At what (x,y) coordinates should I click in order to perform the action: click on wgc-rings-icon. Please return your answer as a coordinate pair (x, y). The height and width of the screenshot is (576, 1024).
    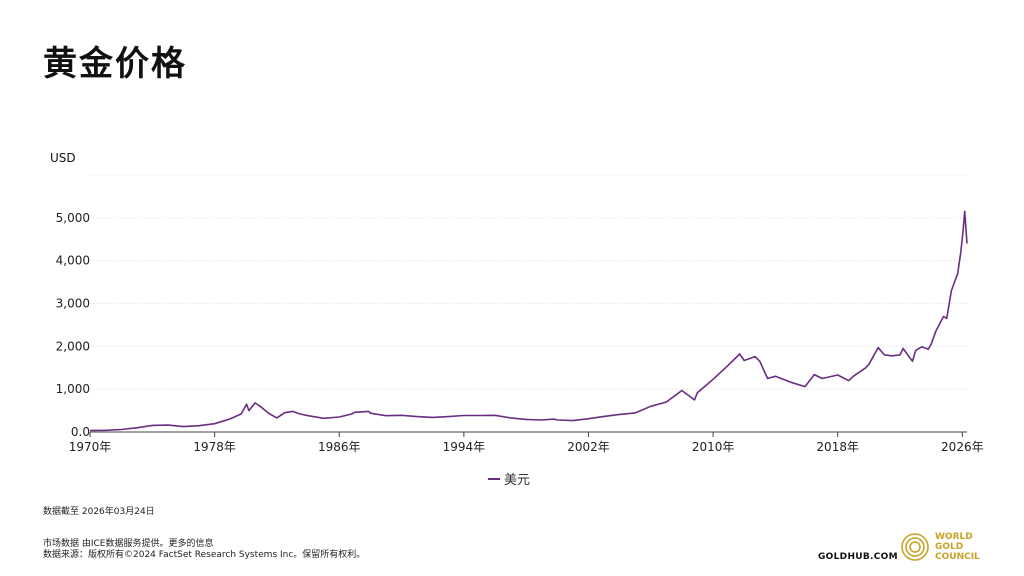
    Looking at the image, I should click on (915, 547).